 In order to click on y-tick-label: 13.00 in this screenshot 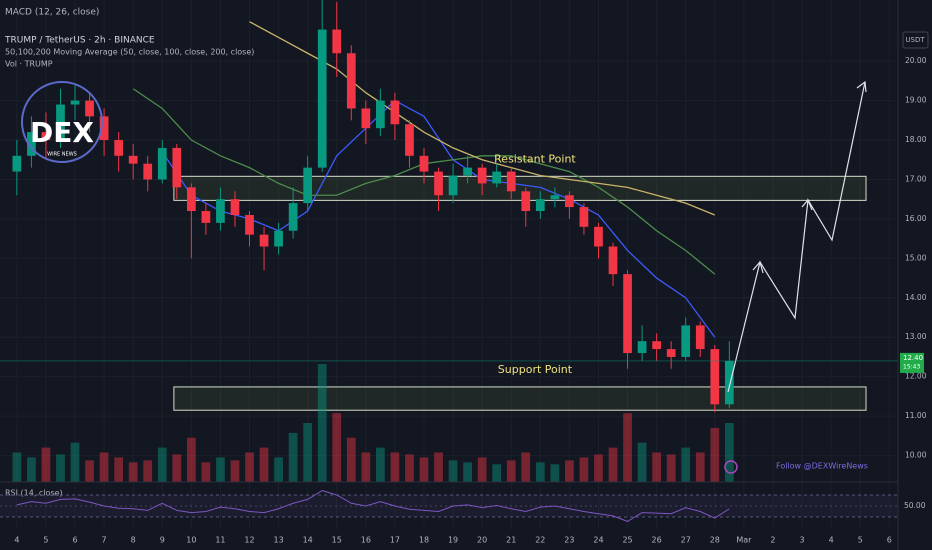, I will do `click(916, 336)`.